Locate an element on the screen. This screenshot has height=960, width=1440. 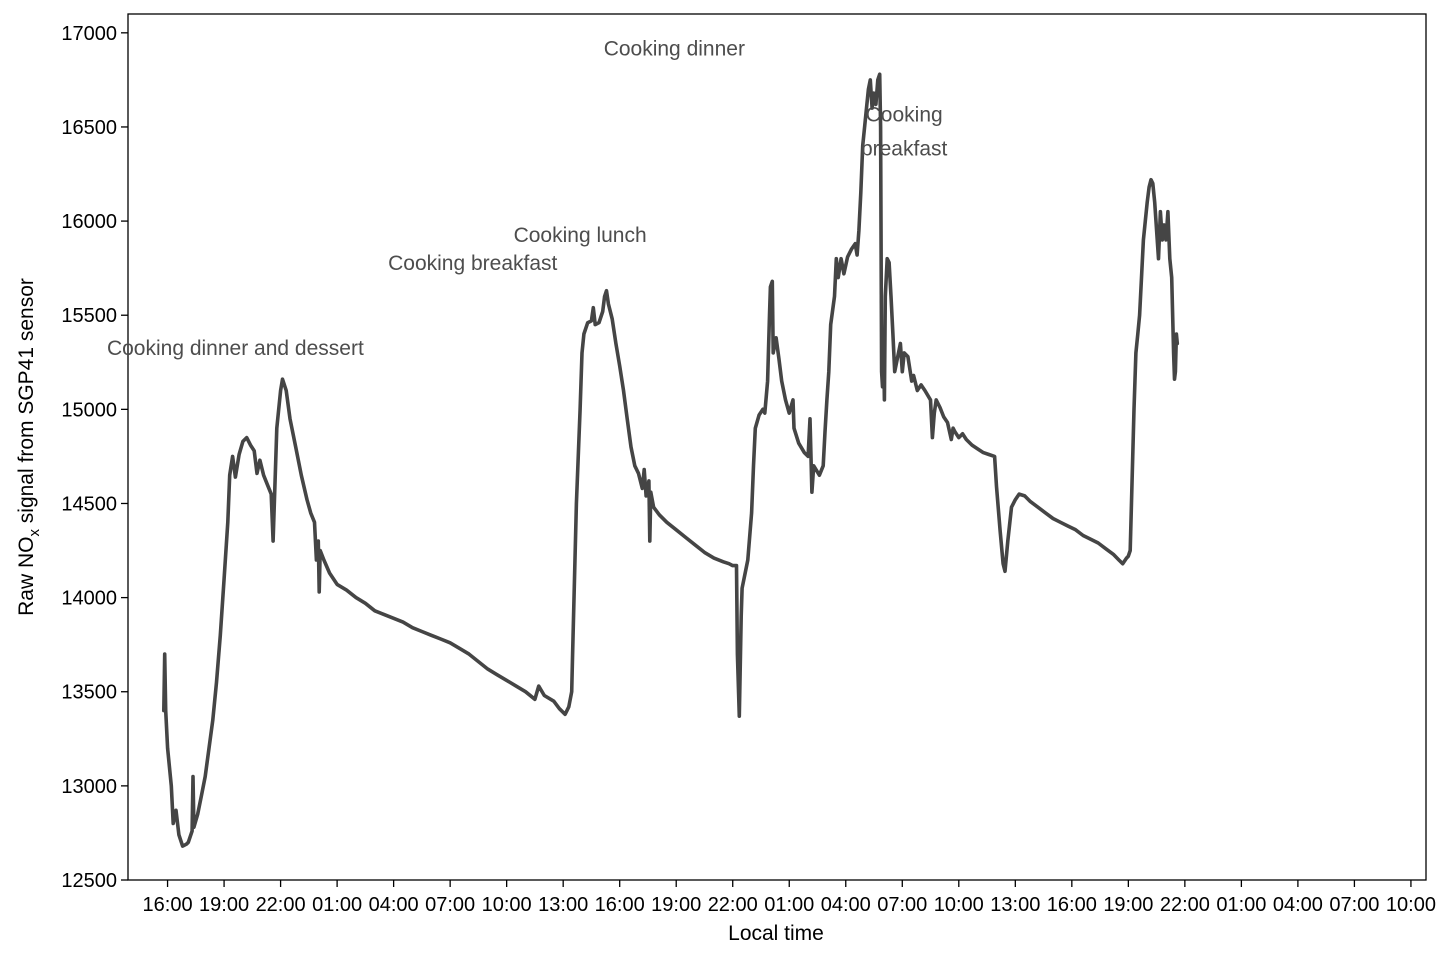
annotation-label: Cooking breakfast is located at coordinates (472, 263).